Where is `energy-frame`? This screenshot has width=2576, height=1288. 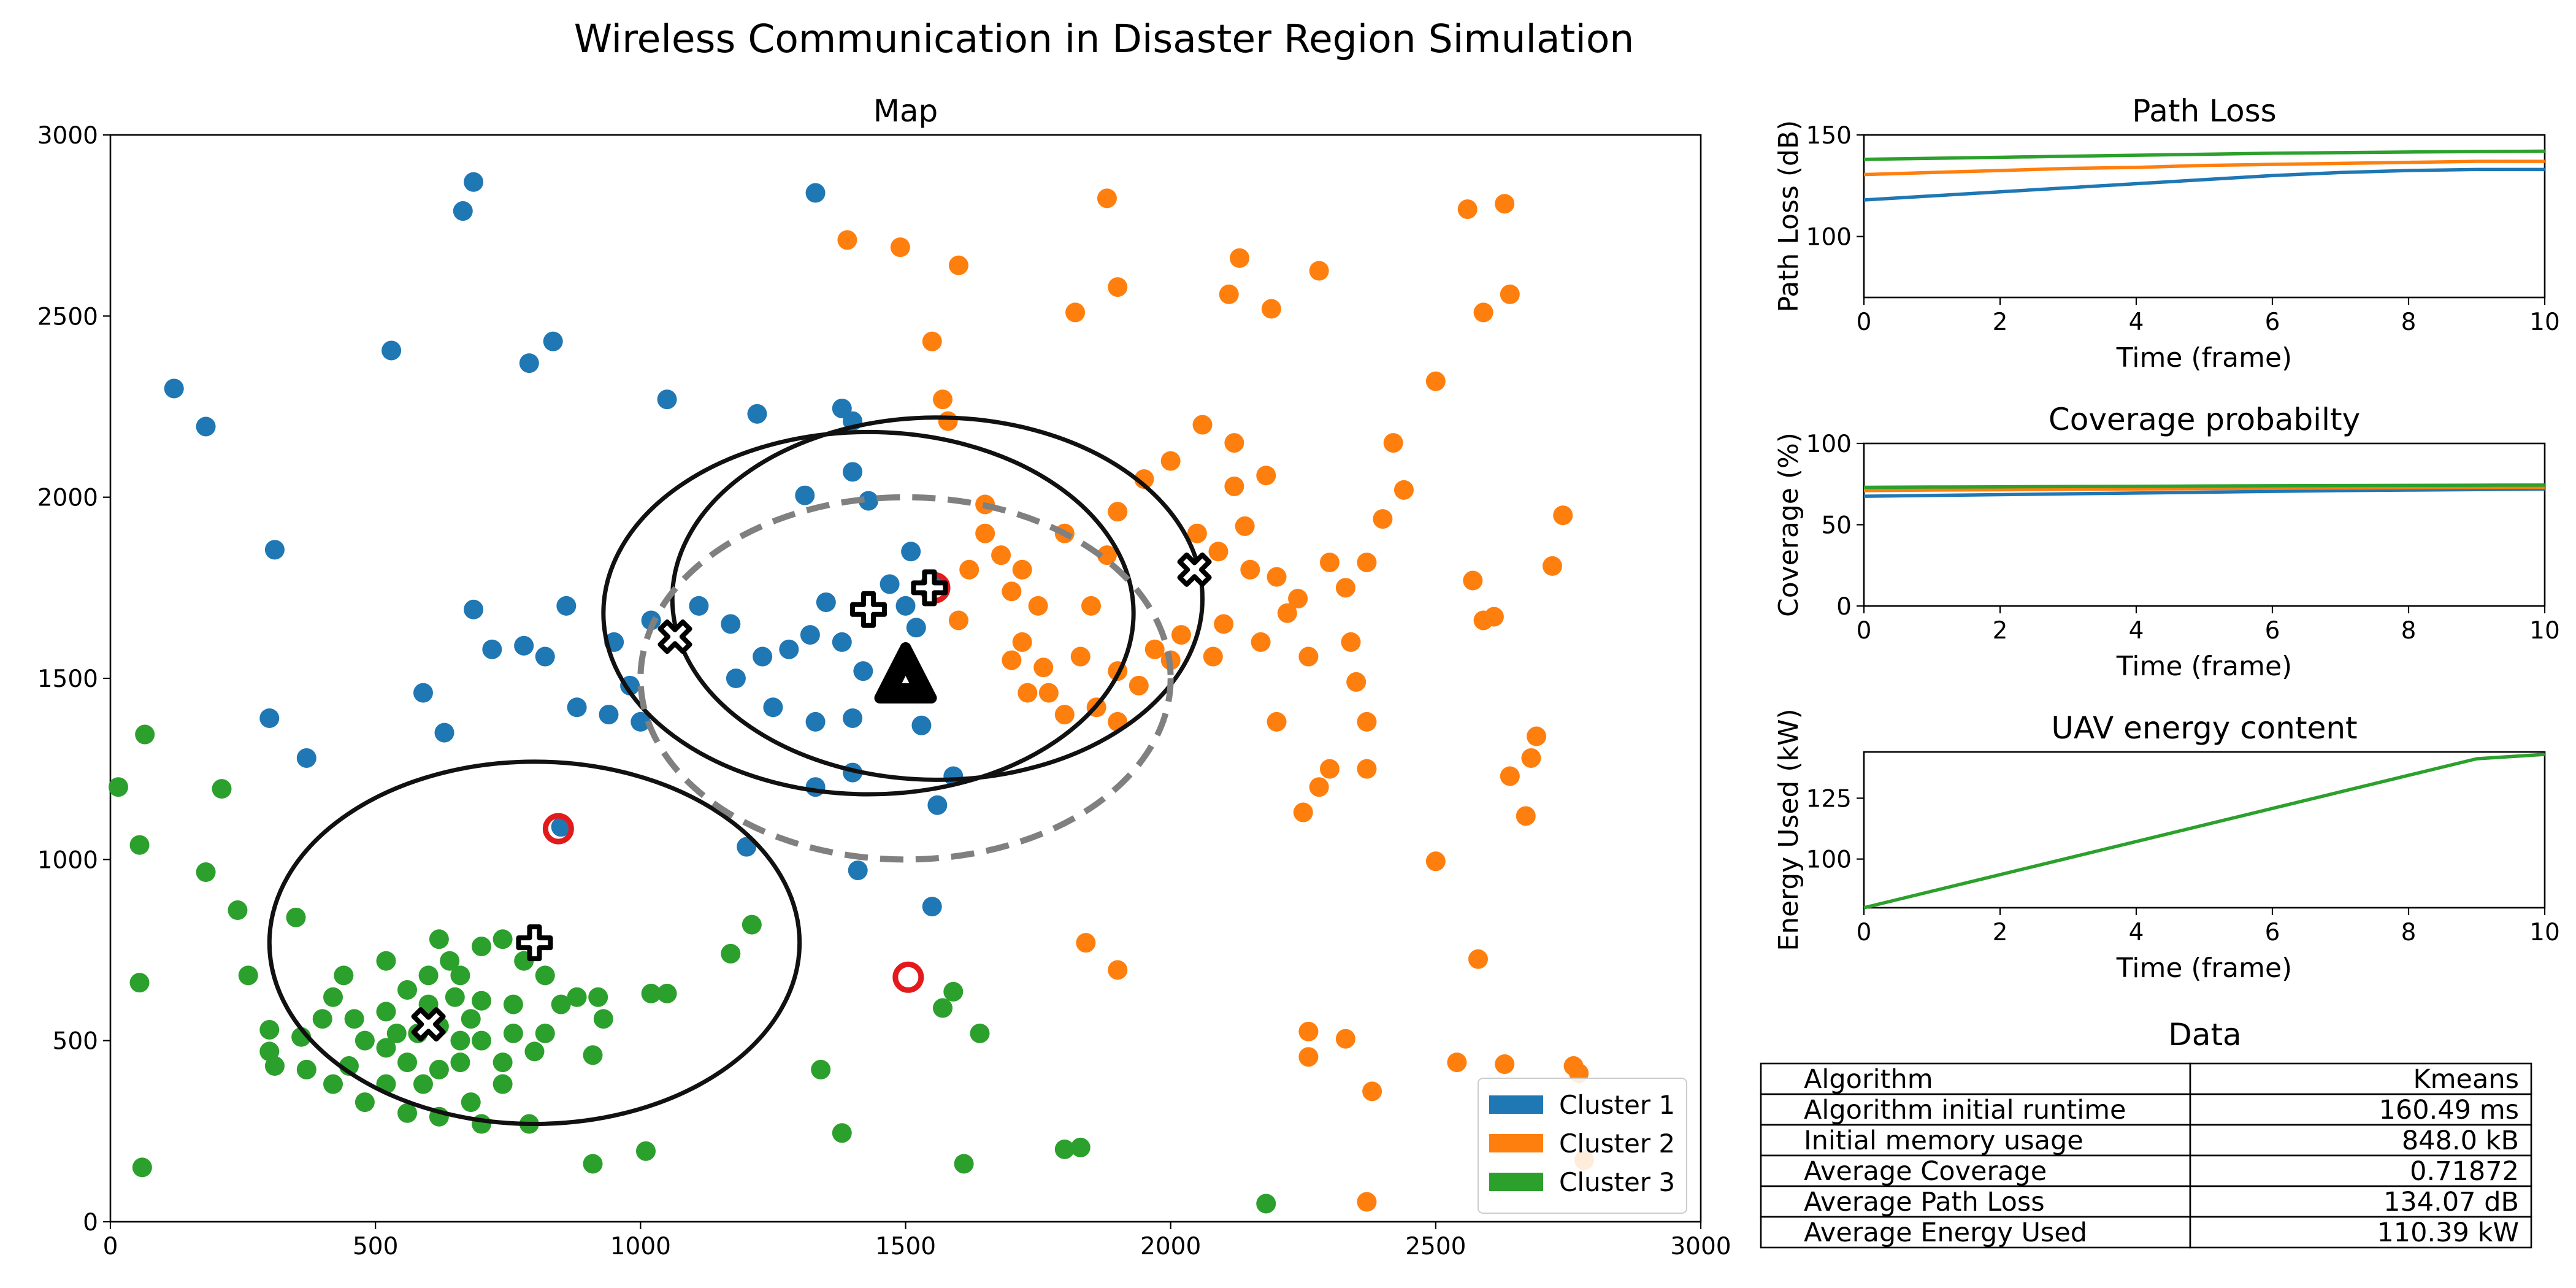
energy-frame is located at coordinates (2204, 830).